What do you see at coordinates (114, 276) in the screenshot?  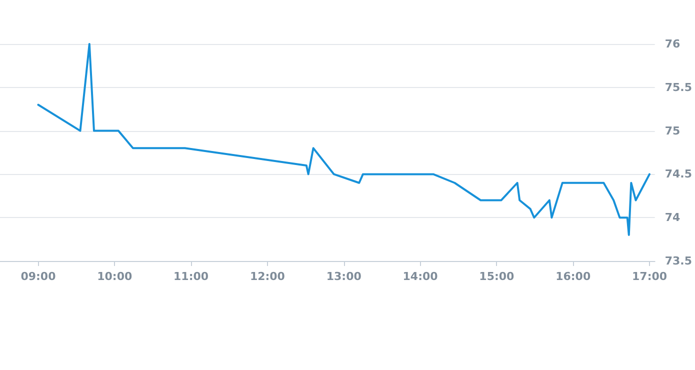 I see `x-tick-label: 10:00` at bounding box center [114, 276].